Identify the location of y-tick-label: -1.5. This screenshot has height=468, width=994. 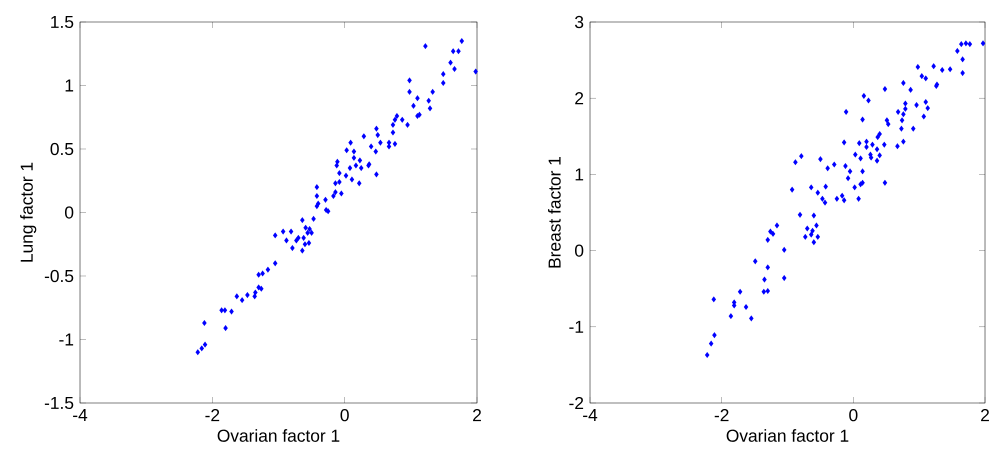
(59, 403).